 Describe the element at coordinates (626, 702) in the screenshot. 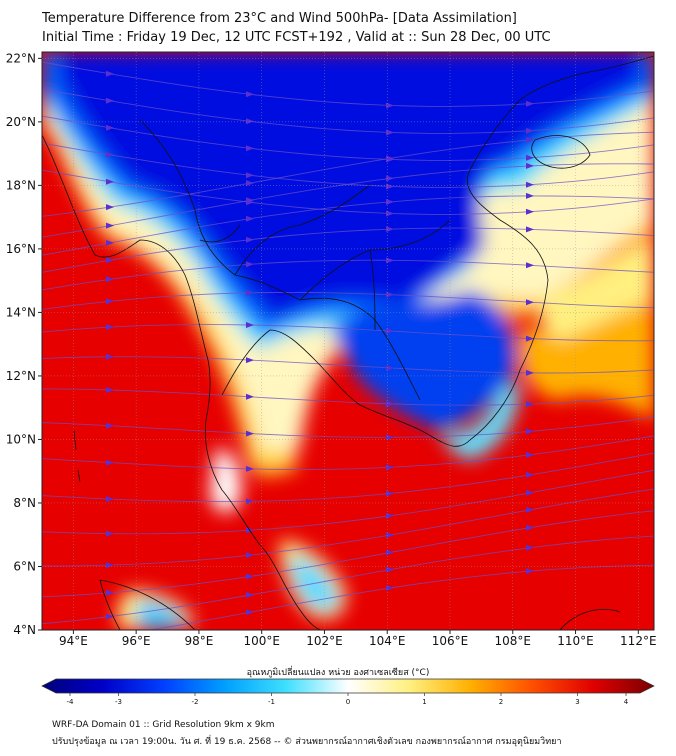

I see `colorbar-tick-label: 4` at that location.